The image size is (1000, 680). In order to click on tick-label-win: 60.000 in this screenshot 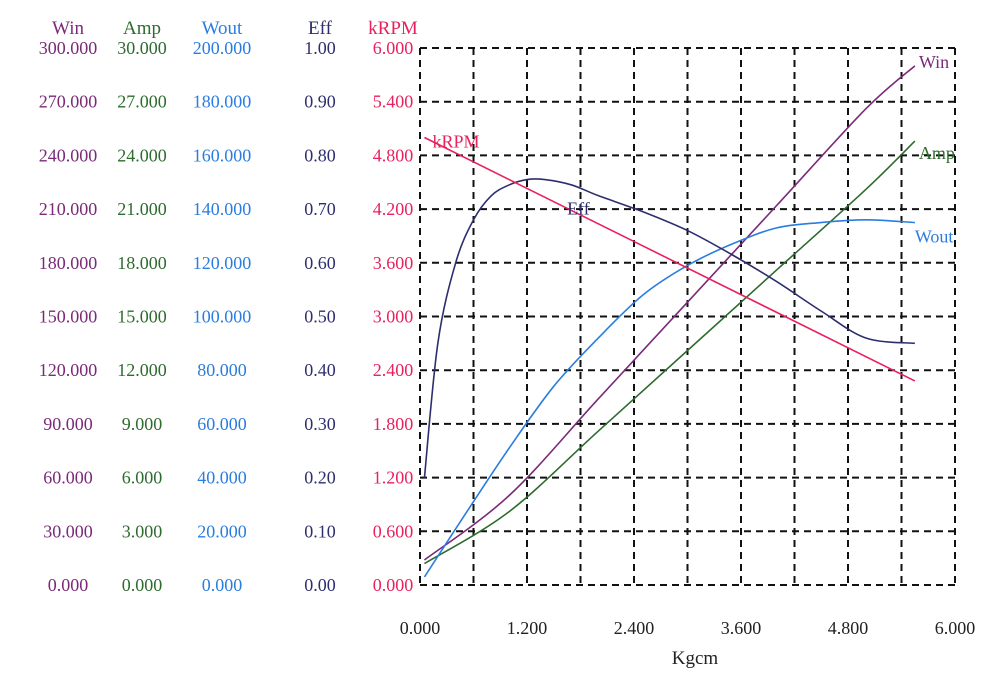, I will do `click(68, 478)`.